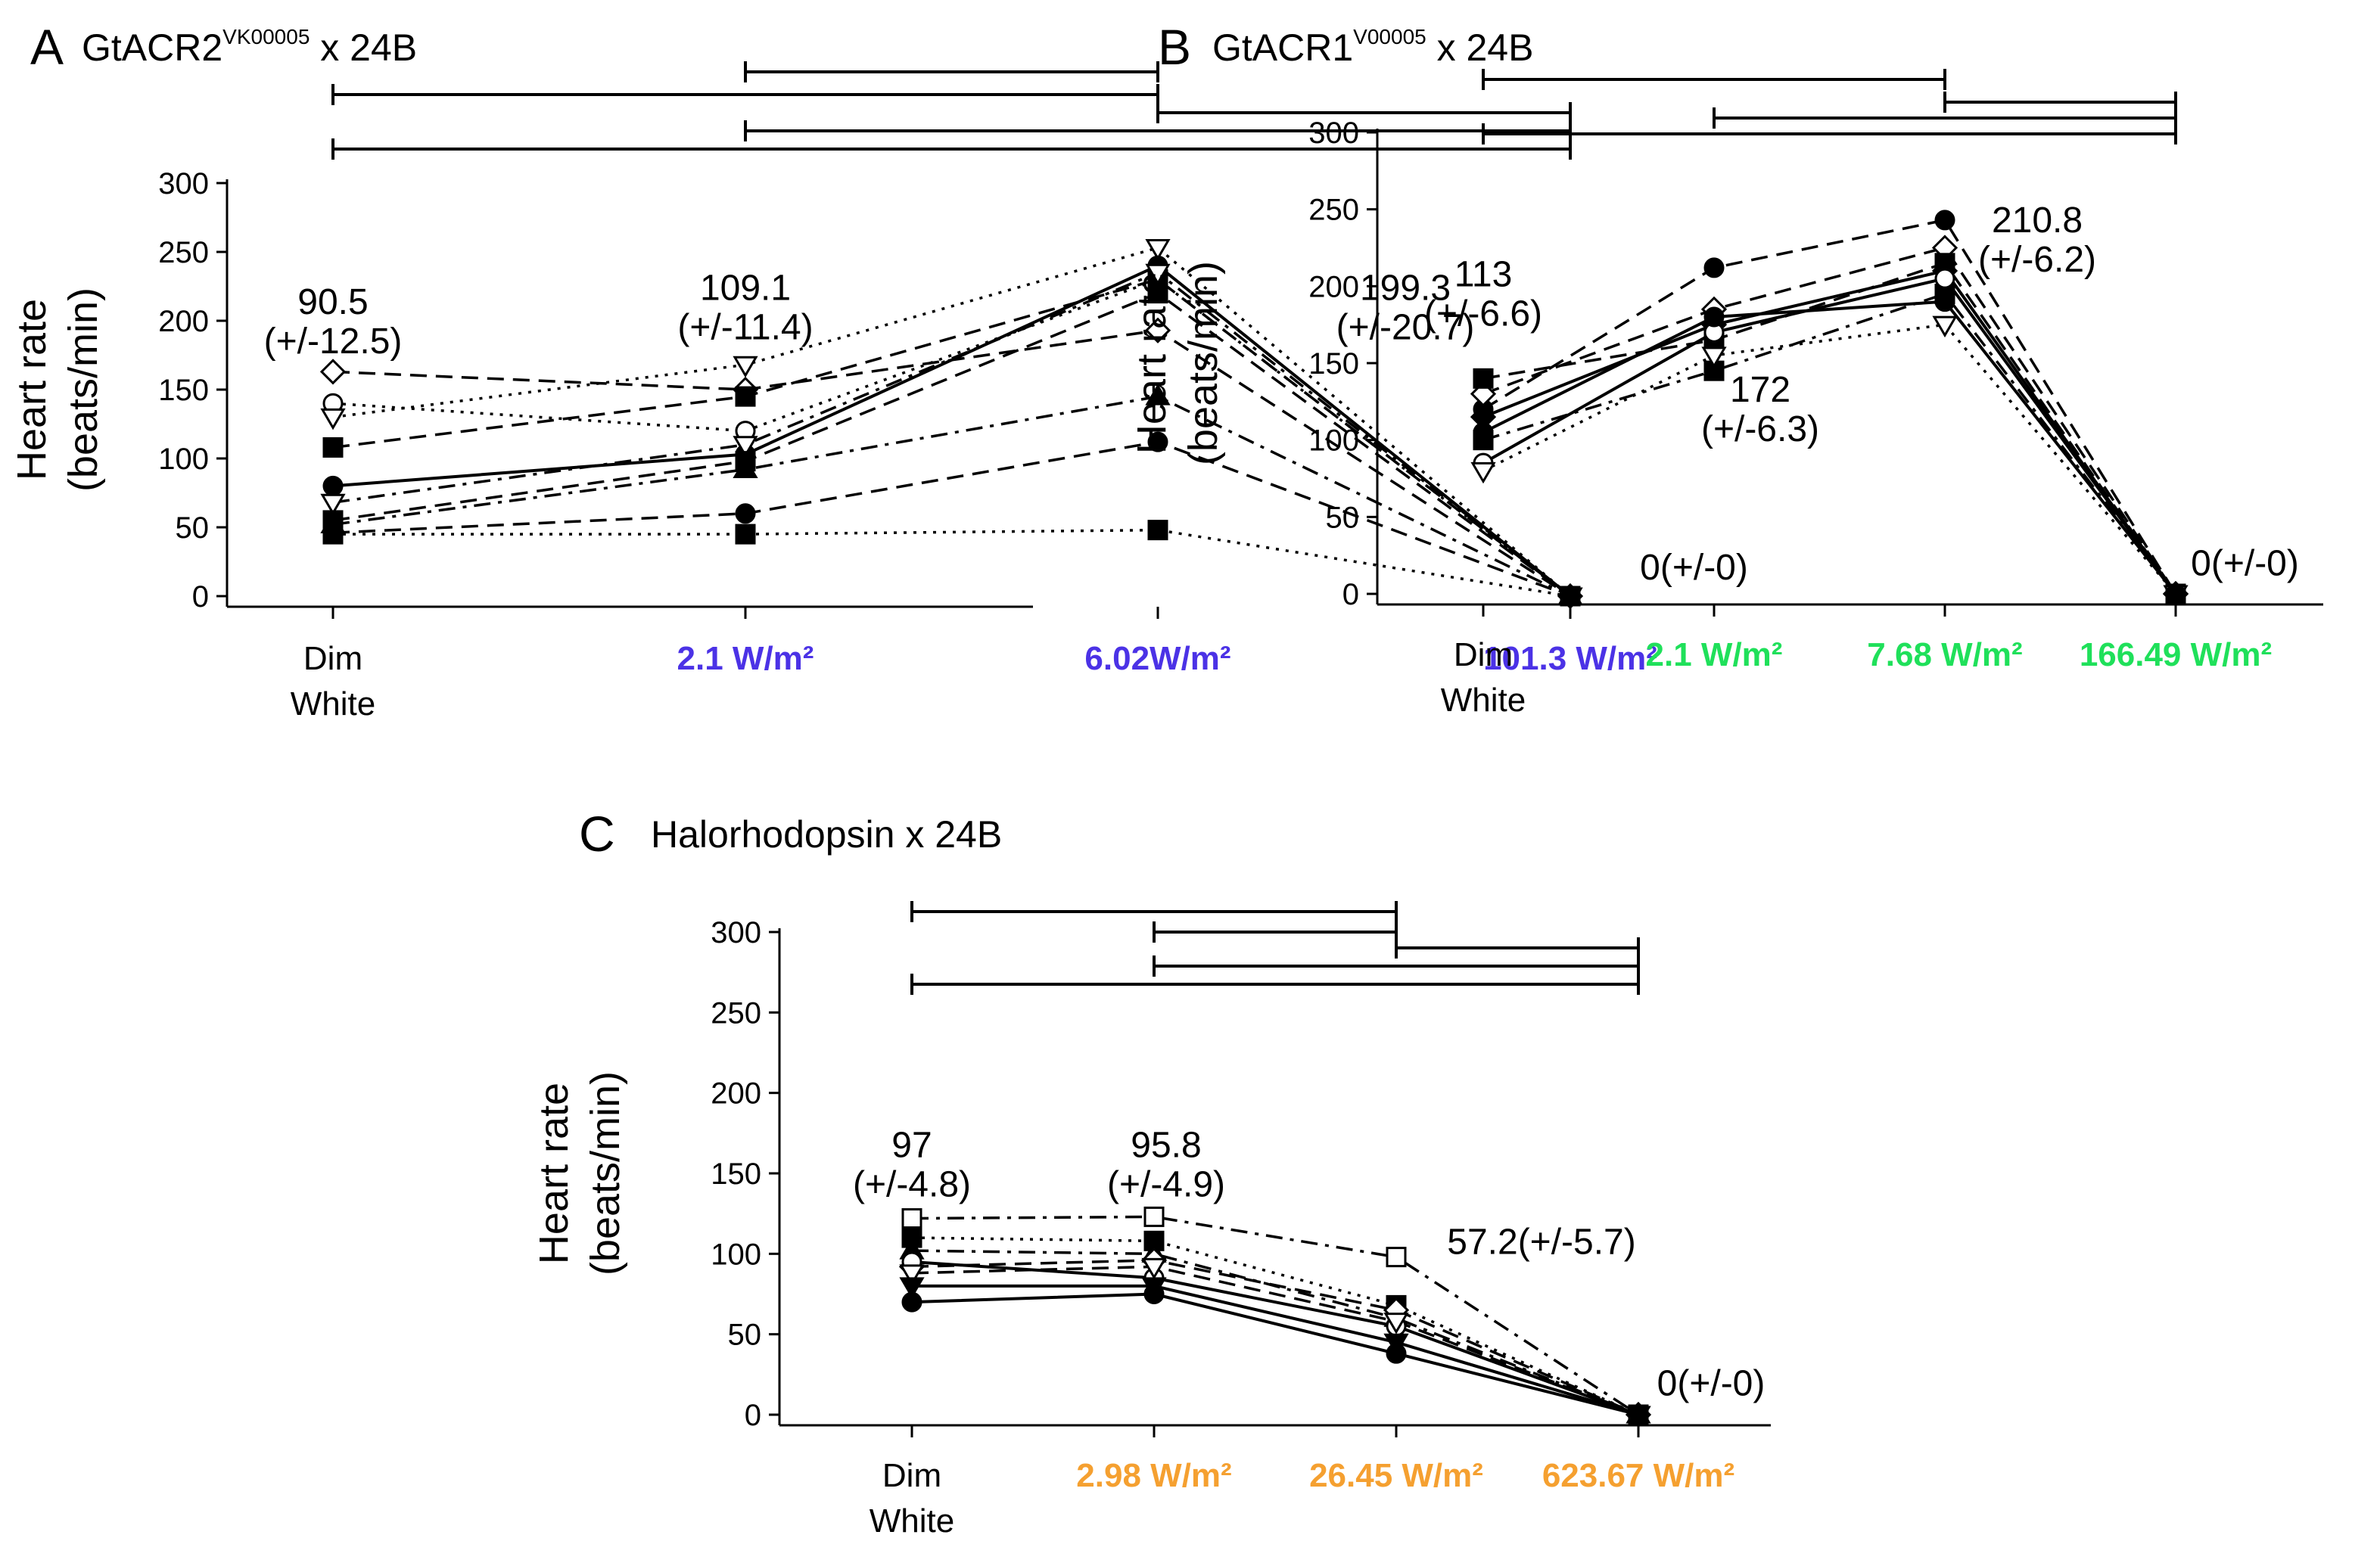 This screenshot has height=1566, width=2380. What do you see at coordinates (1760, 410) in the screenshot?
I see `mean-annotation: 172 (+/-6.3)` at bounding box center [1760, 410].